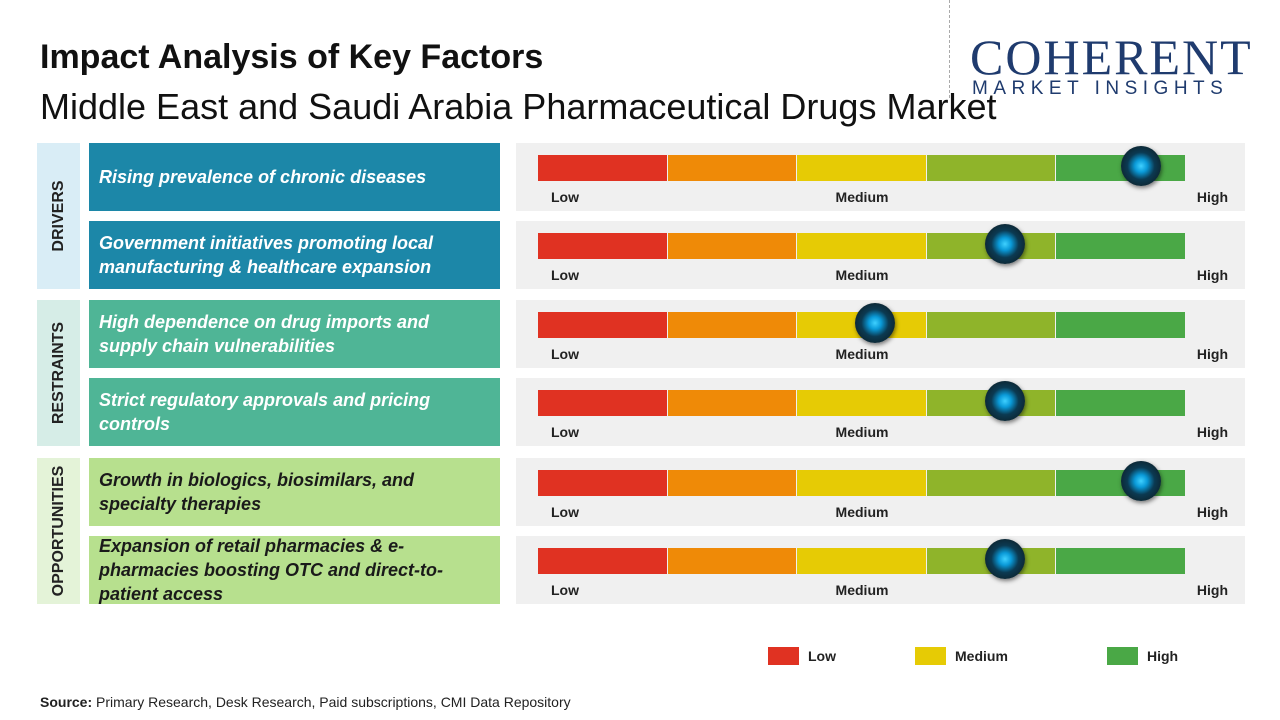  Describe the element at coordinates (292, 57) in the screenshot. I see `title: Impact Analysis of Key Factors` at that location.